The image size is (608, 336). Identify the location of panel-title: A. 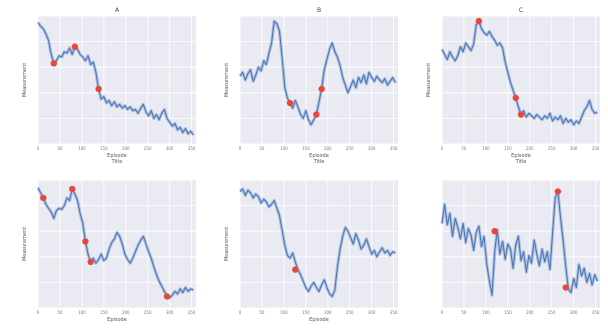
(117, 10).